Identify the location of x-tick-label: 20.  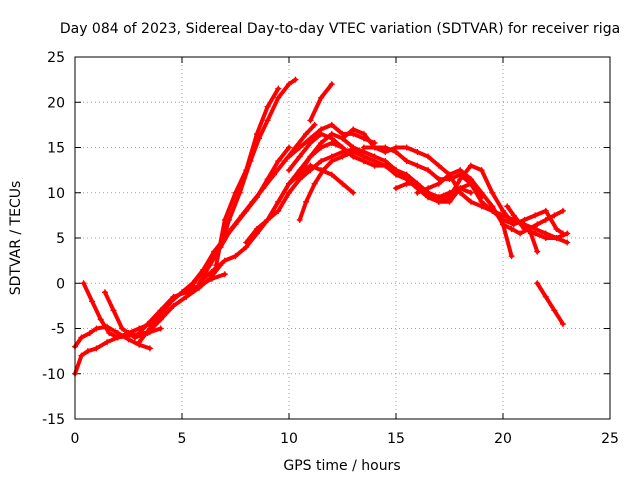
(503, 439).